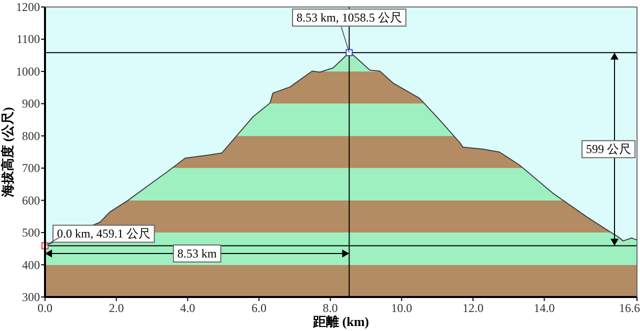 The width and height of the screenshot is (640, 331). Describe the element at coordinates (629, 308) in the screenshot. I see `x-tick-label: 16.6` at that location.